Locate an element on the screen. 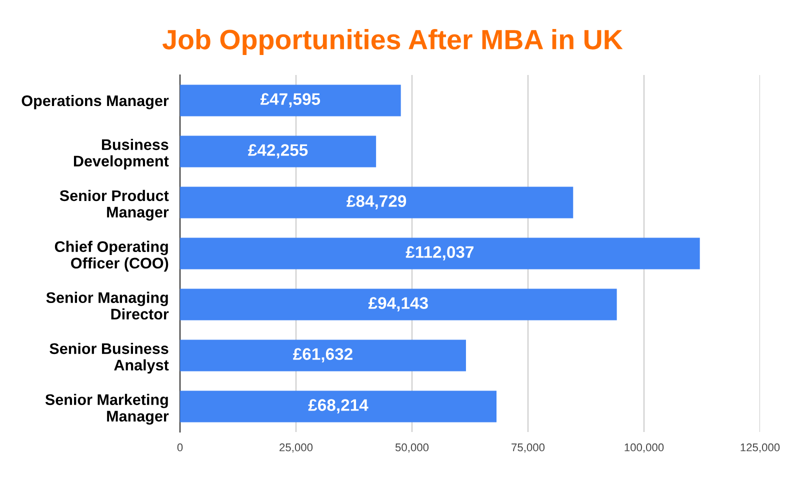  data-label: £68,214 is located at coordinates (338, 406).